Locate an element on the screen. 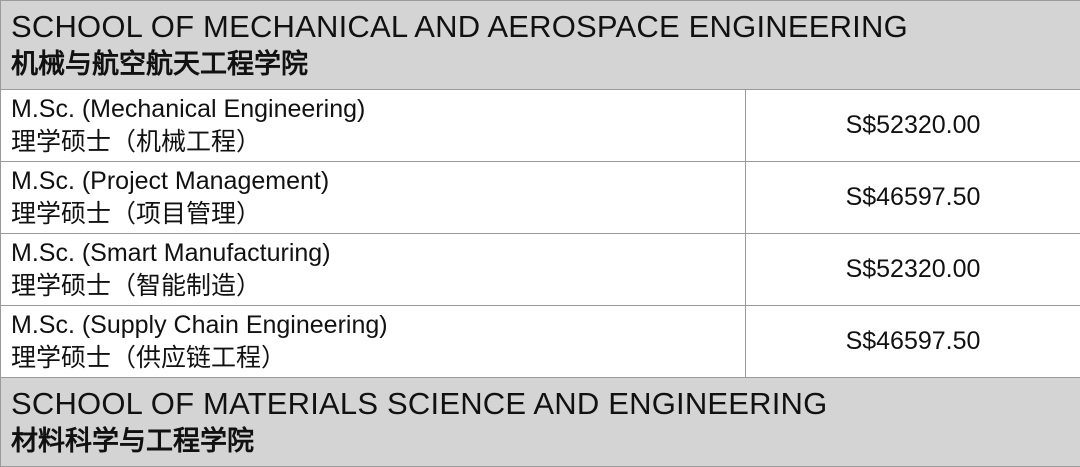  program-cell: M.Sc. (Smart Manufacturing) 理学硕士（智能制造） is located at coordinates (373, 270).